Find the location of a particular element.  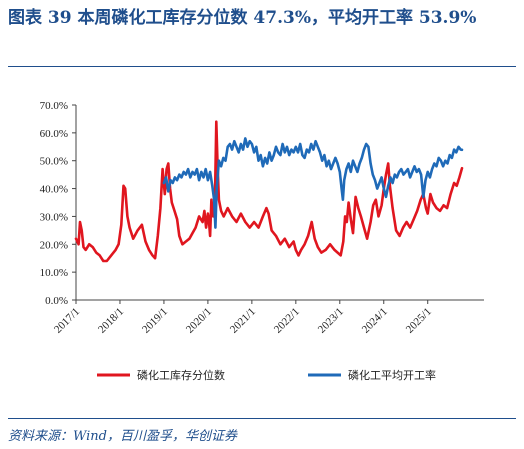

y-tick-label: 40.0% is located at coordinates (54, 190).